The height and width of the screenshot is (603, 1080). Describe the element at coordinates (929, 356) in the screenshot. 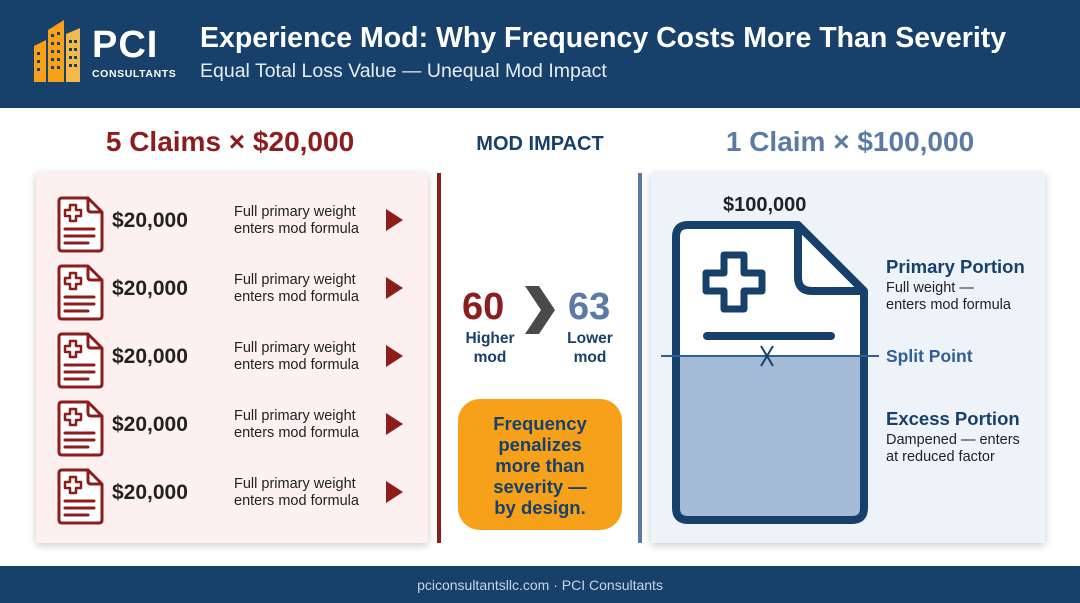

I see `split-point-label: Split Point` at that location.